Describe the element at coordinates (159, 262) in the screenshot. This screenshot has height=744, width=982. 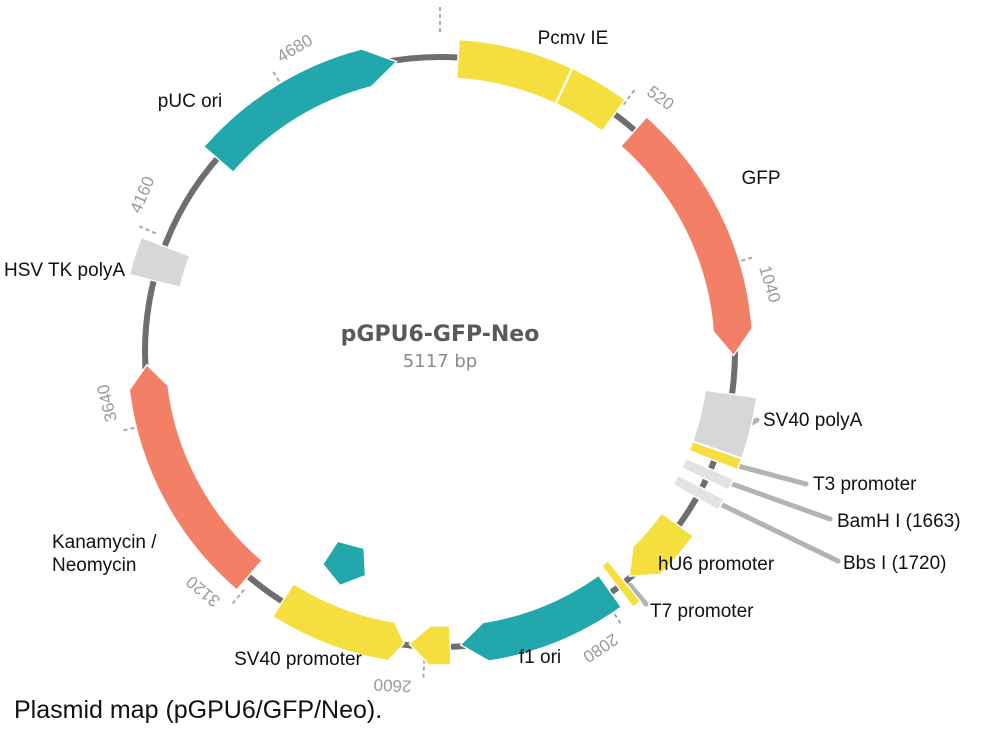
I see `feature-arc-hsv-tk-polya` at that location.